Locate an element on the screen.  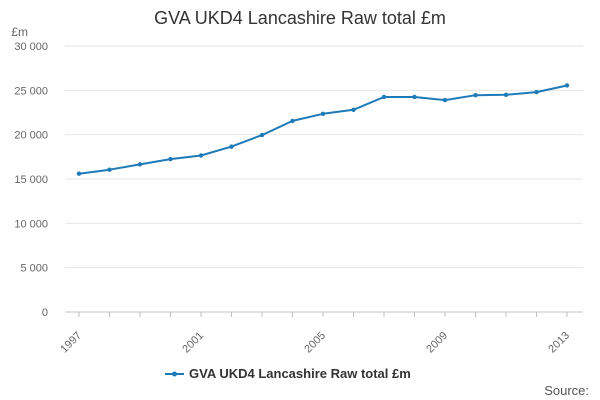
y-tick-label: 5 000 is located at coordinates (34, 269).